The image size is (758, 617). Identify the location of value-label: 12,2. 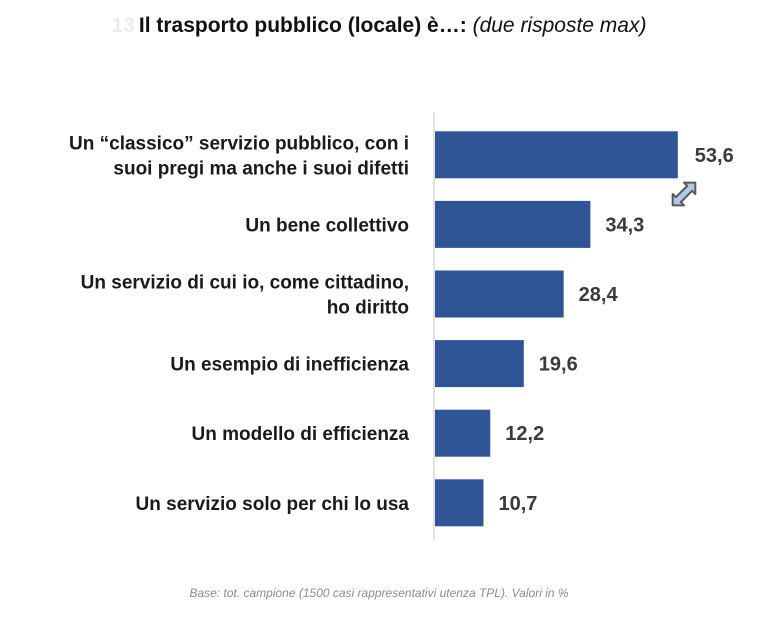
(524, 434).